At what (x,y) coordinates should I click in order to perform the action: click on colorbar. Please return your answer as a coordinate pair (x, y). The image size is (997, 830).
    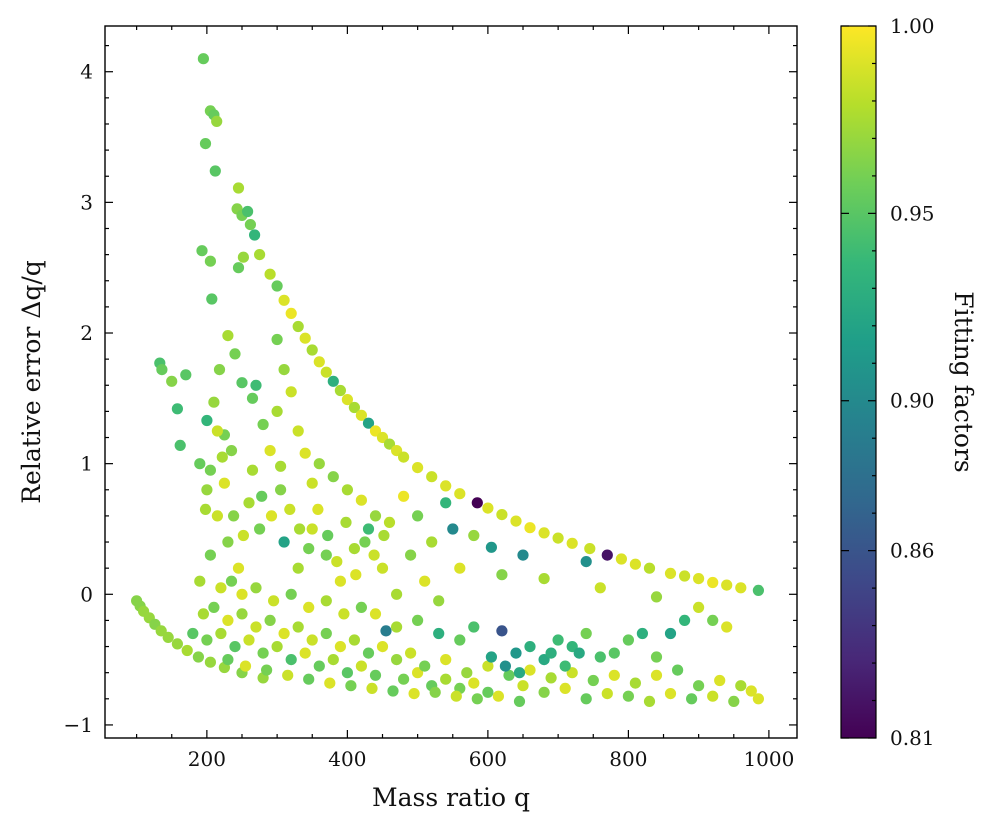
    Looking at the image, I should click on (858, 382).